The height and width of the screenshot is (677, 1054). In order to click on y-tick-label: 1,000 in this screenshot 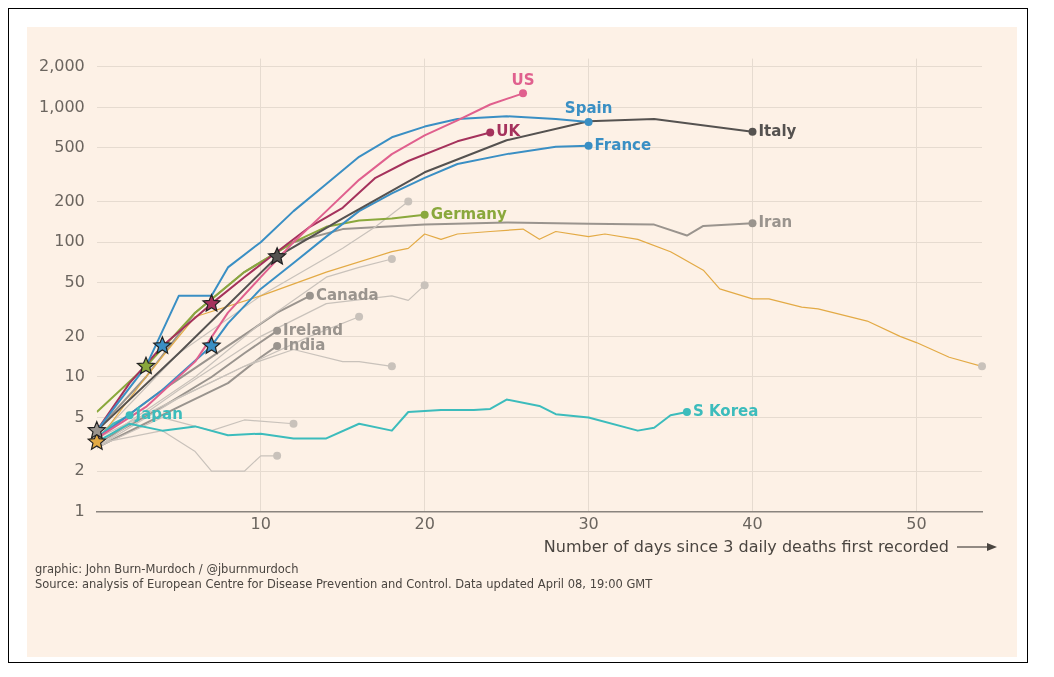, I will do `click(61, 106)`.